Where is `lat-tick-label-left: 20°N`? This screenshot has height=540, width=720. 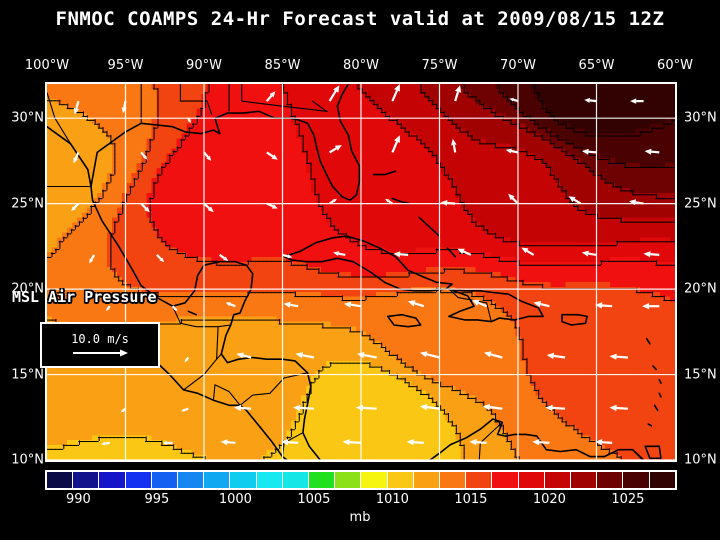 lat-tick-label-left: 20°N is located at coordinates (27, 289).